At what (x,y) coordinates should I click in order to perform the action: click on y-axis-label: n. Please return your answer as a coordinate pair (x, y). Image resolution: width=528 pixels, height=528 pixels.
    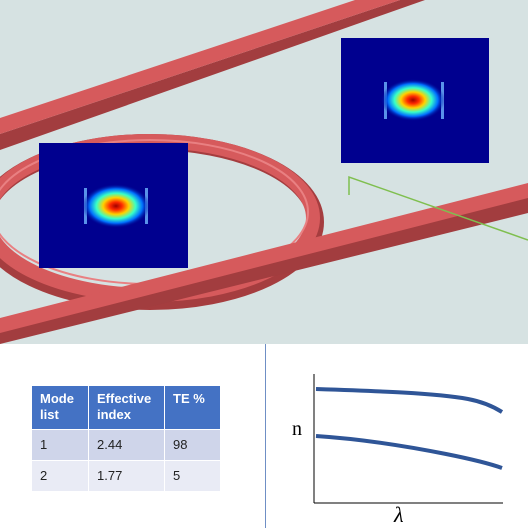
    Looking at the image, I should click on (297, 429).